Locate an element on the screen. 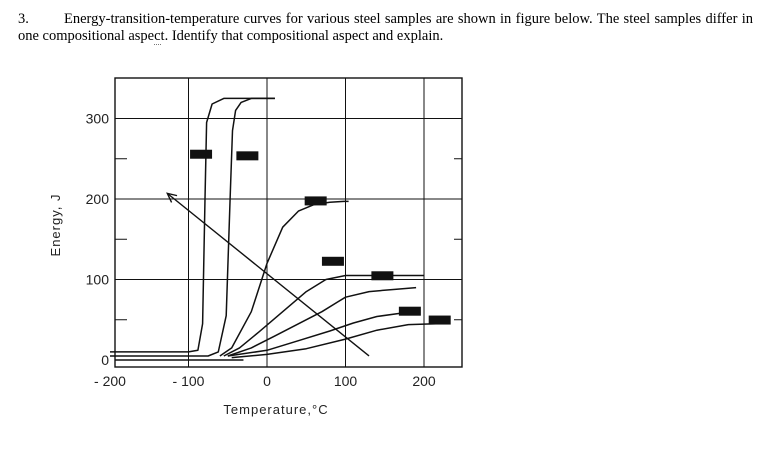 This screenshot has height=451, width=765. annotation-arrow-head is located at coordinates (172, 197).